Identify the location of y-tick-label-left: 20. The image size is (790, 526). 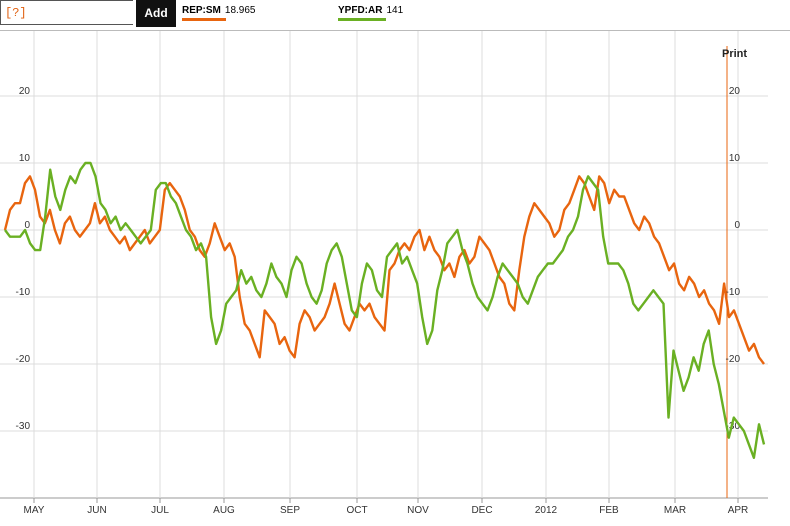
(25, 91).